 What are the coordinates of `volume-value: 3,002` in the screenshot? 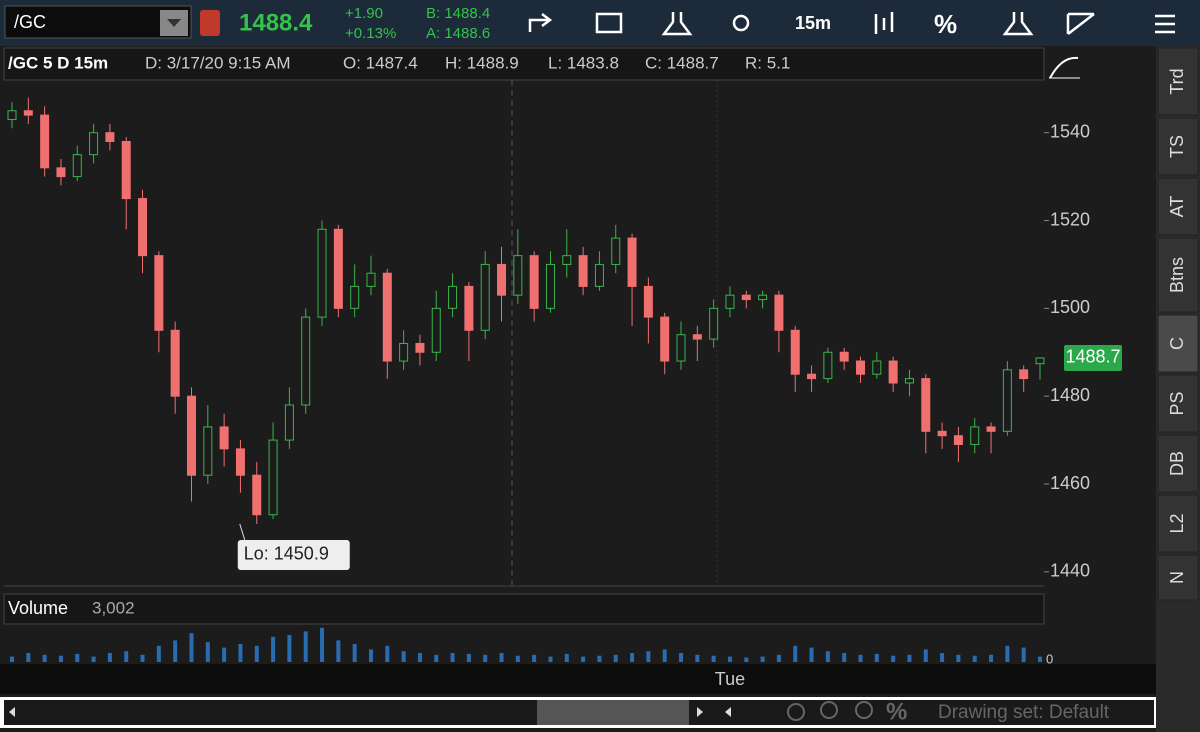 It's located at (113, 607).